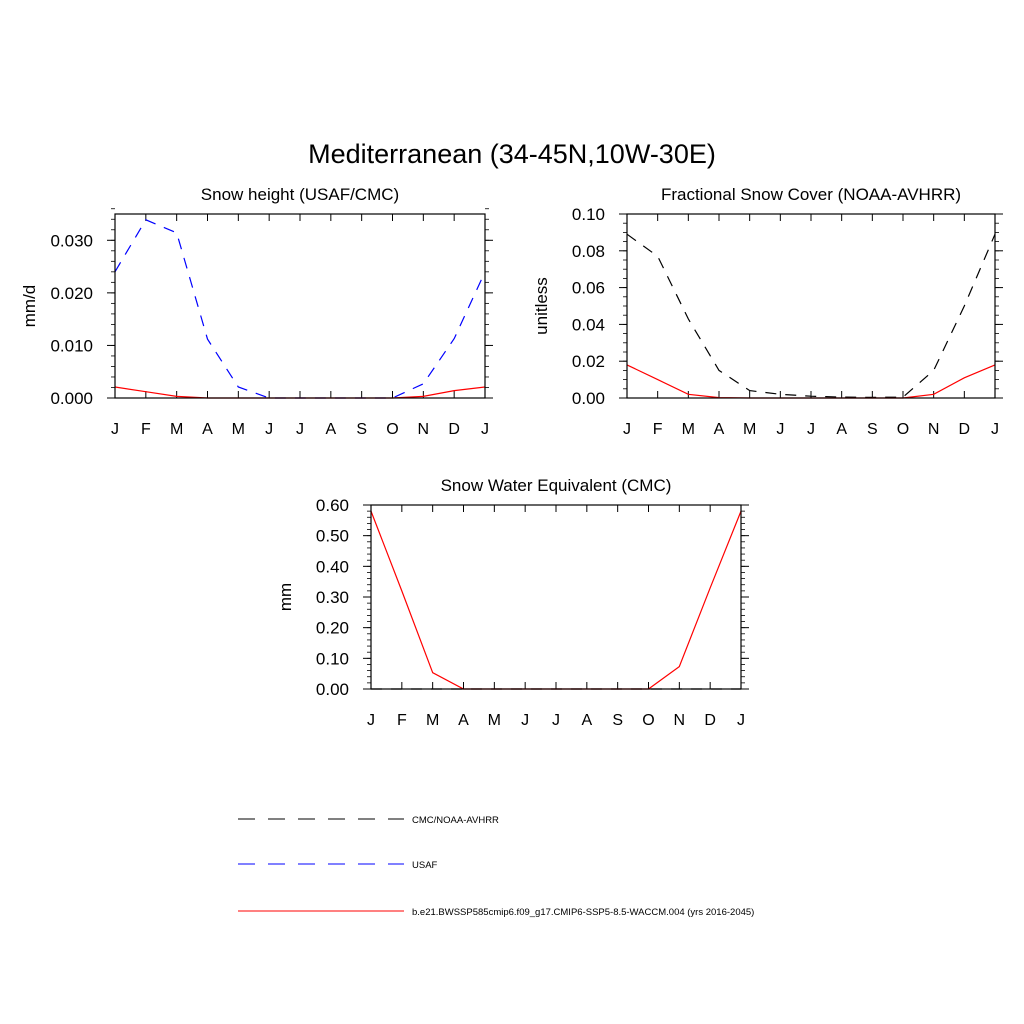  What do you see at coordinates (300, 194) in the screenshot?
I see `panel-title: Snow height (USAF/CMC)` at bounding box center [300, 194].